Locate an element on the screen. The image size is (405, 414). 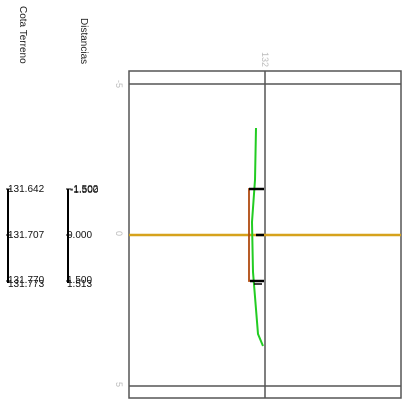
terrain-value: 131.707 is located at coordinates (26, 235).